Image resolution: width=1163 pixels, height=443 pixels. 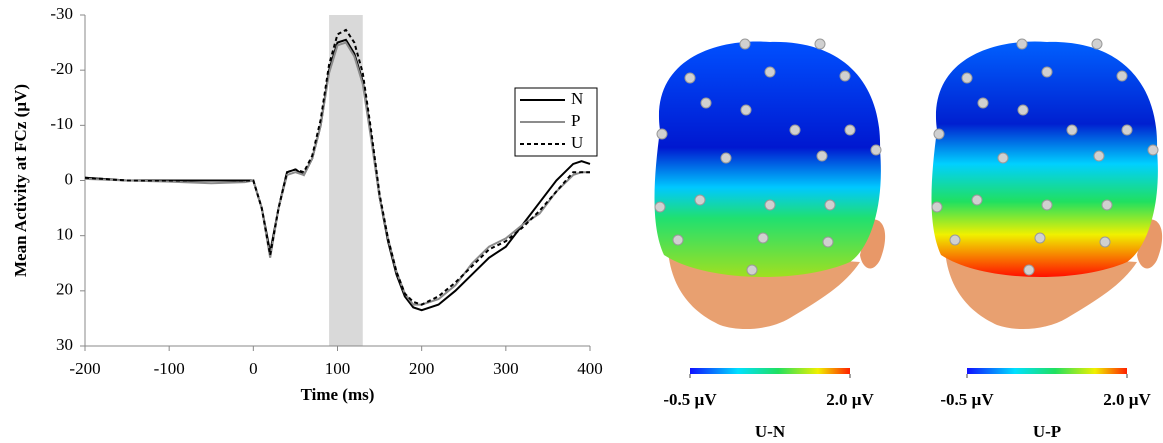 What do you see at coordinates (169, 368) in the screenshot?
I see `x-tick-label: -100` at bounding box center [169, 368].